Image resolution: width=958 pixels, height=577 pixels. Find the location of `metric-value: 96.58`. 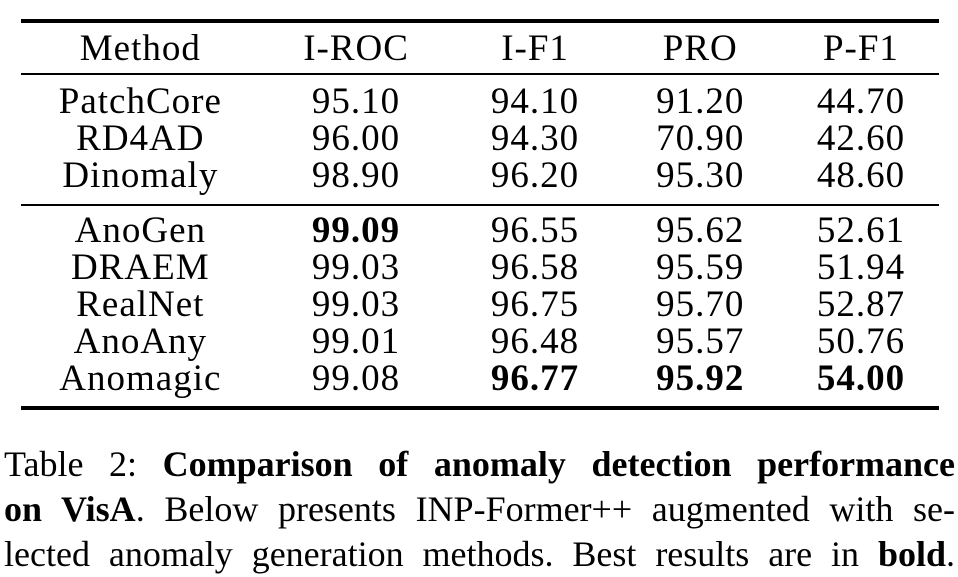

metric-value: 96.58 is located at coordinates (535, 267).